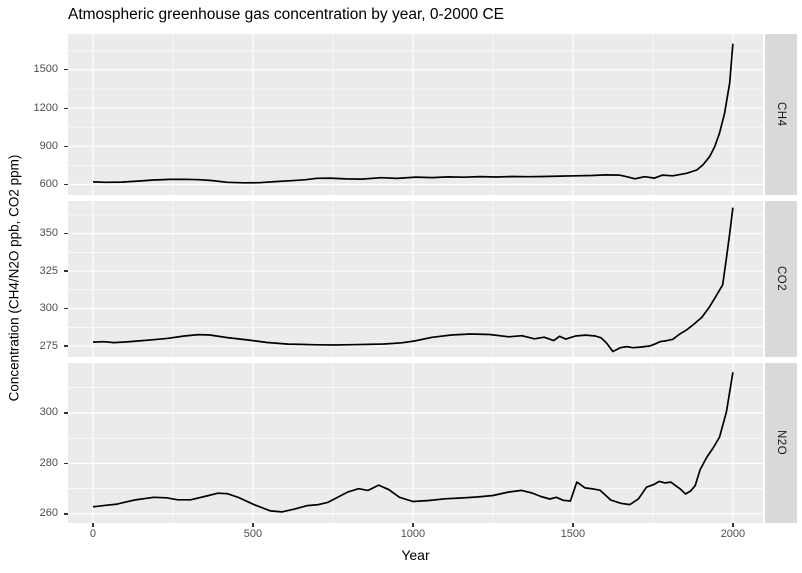  Describe the element at coordinates (413, 534) in the screenshot. I see `x-tick-label: 1000` at that location.